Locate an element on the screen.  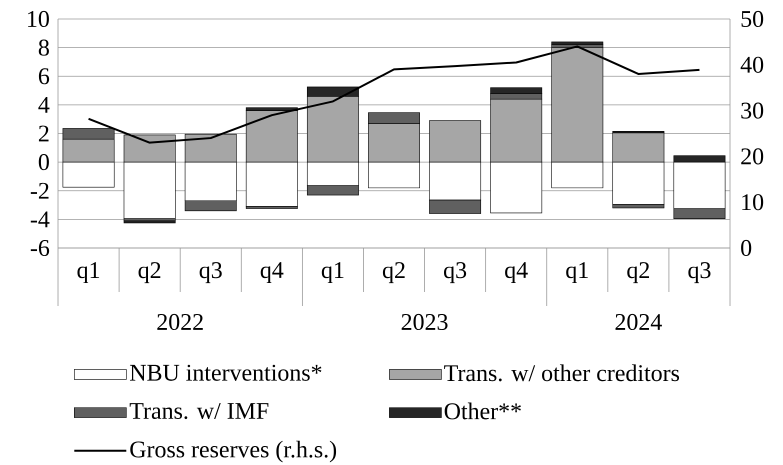
y-tick-label: 8 is located at coordinates (43, 48).